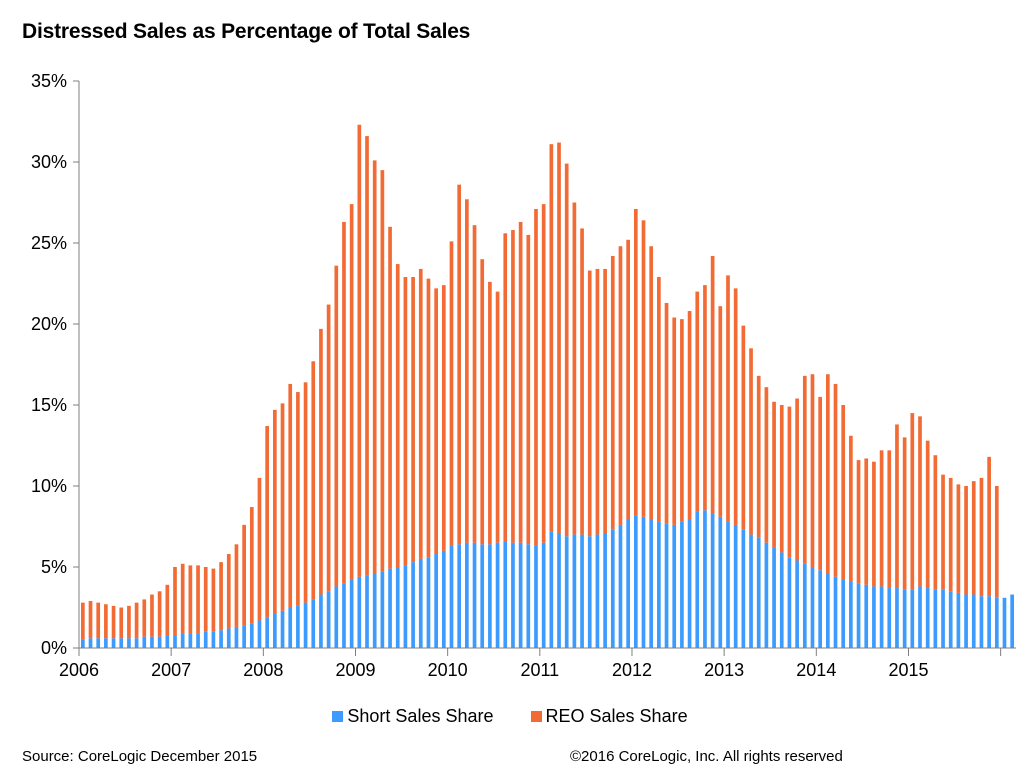 The height and width of the screenshot is (771, 1020). I want to click on x-tick-label: 2010, so click(448, 670).